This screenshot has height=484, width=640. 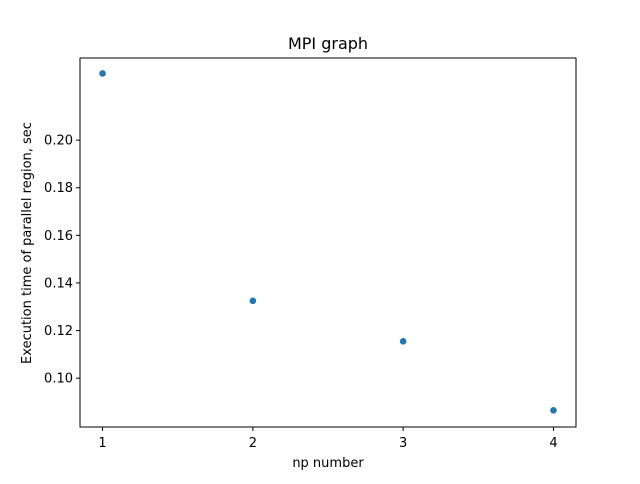 I want to click on y-tick-label: 0.12, so click(x=58, y=331).